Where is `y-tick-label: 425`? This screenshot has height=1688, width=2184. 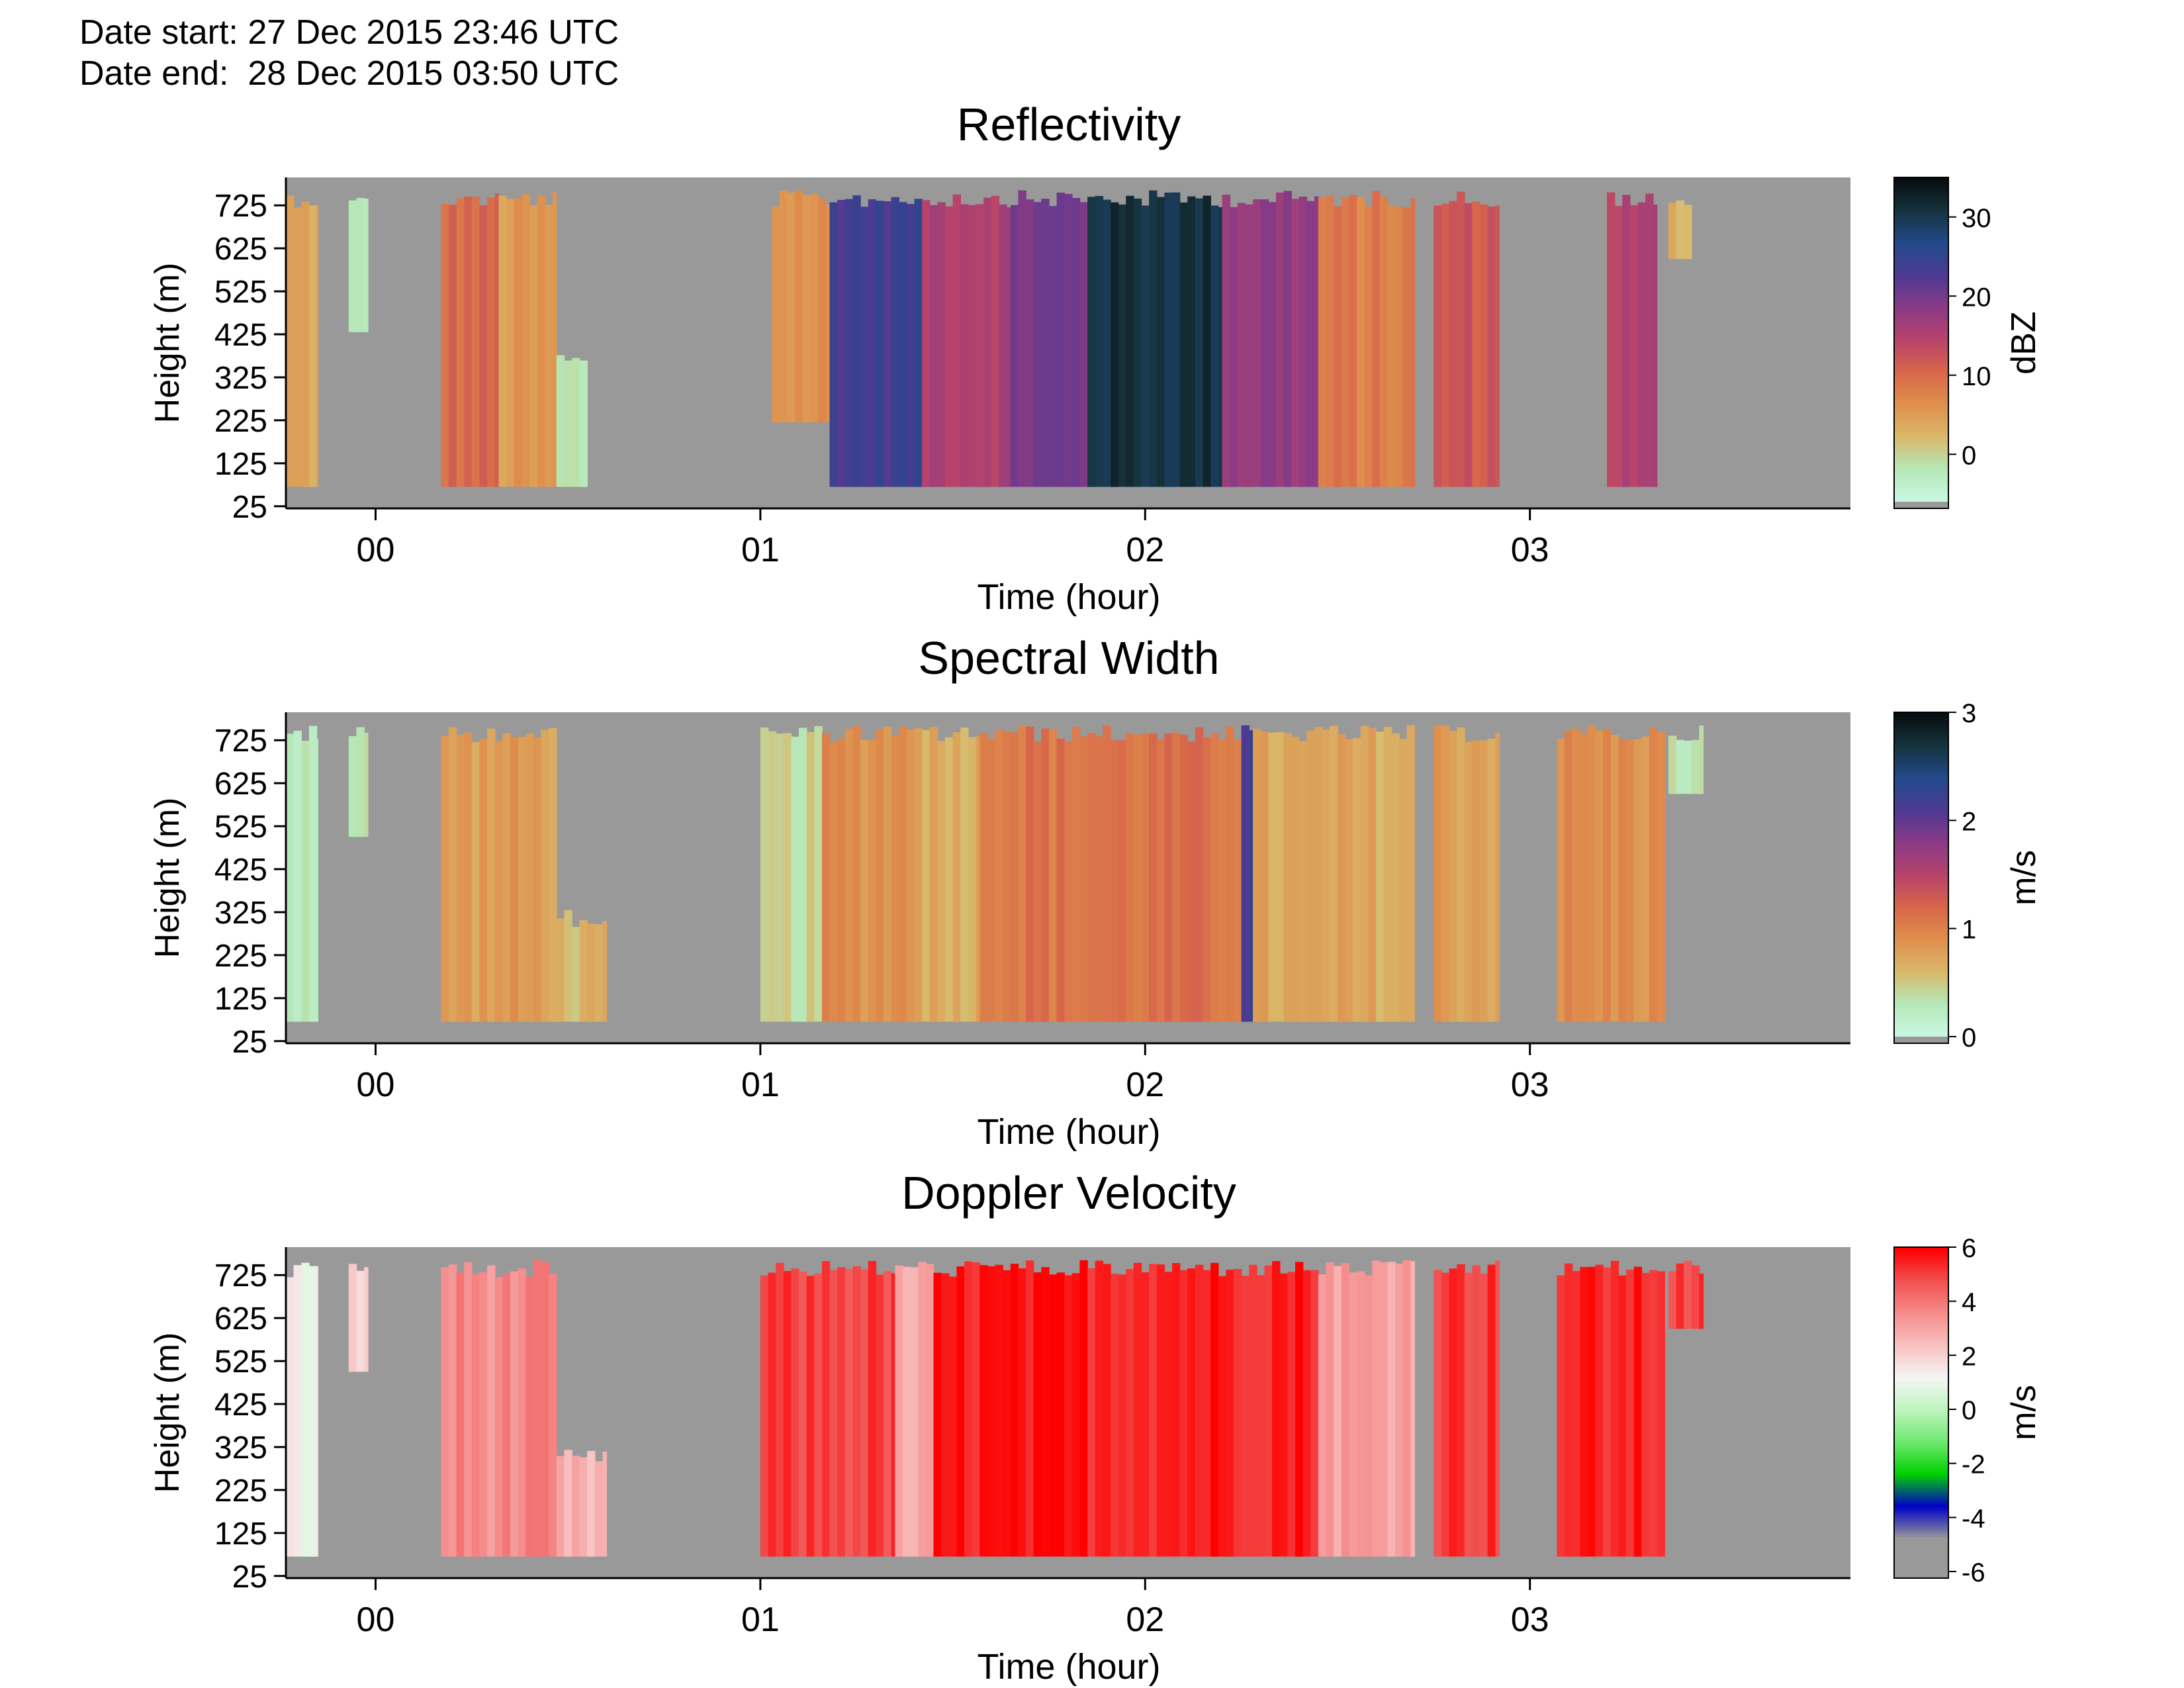 y-tick-label: 425 is located at coordinates (240, 870).